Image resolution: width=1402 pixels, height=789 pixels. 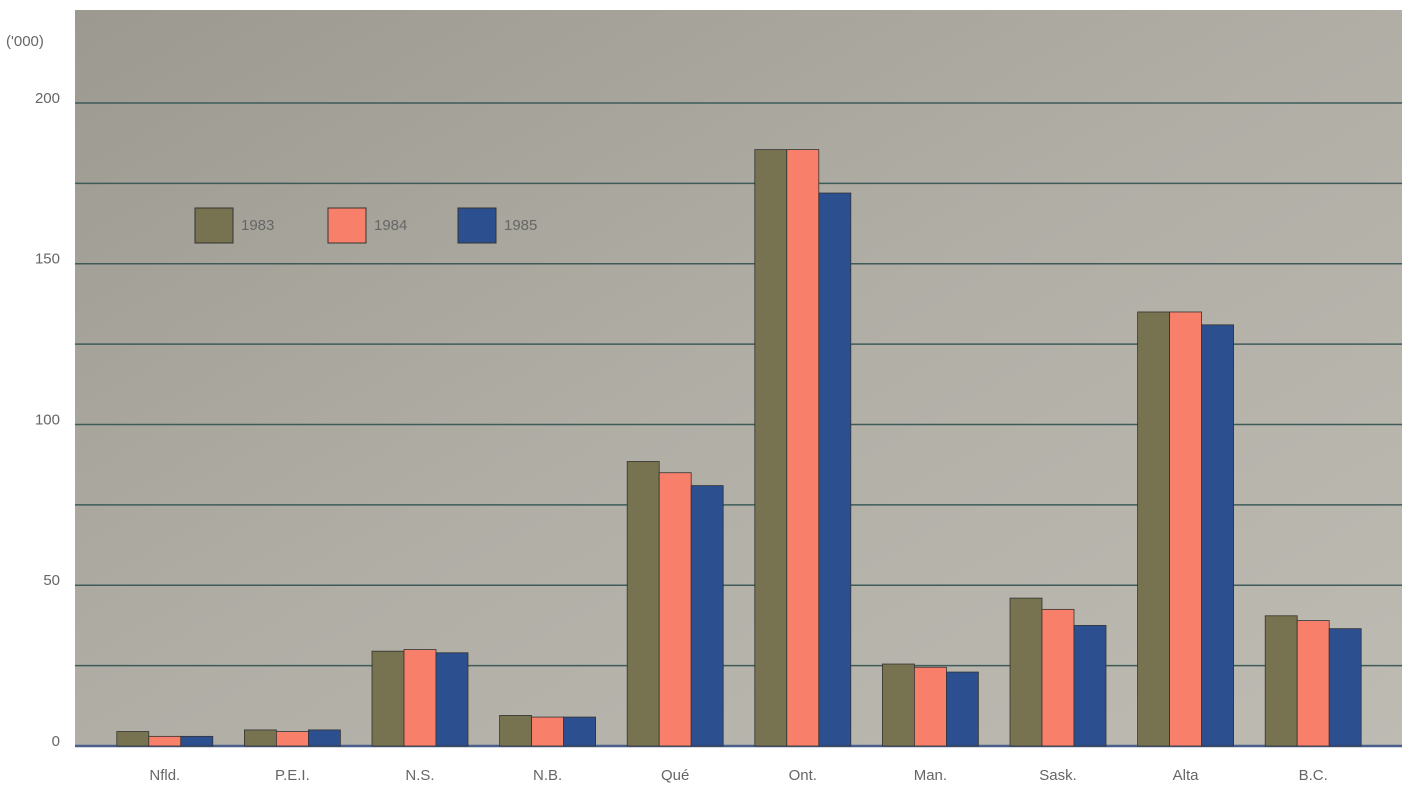 I want to click on x-tick-label: B.C., so click(x=1313, y=775).